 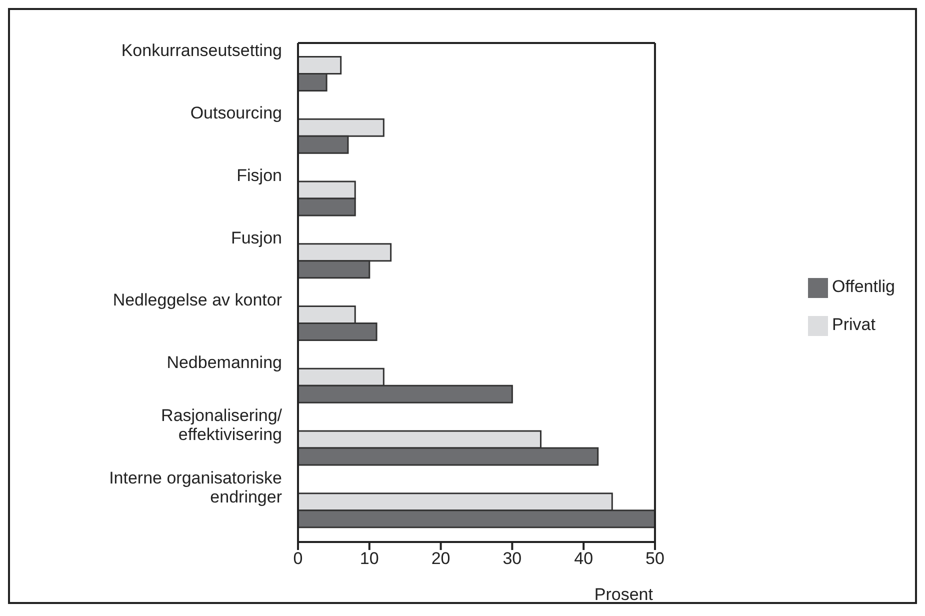 I want to click on y-tick-label: Fisjon, so click(x=259, y=175).